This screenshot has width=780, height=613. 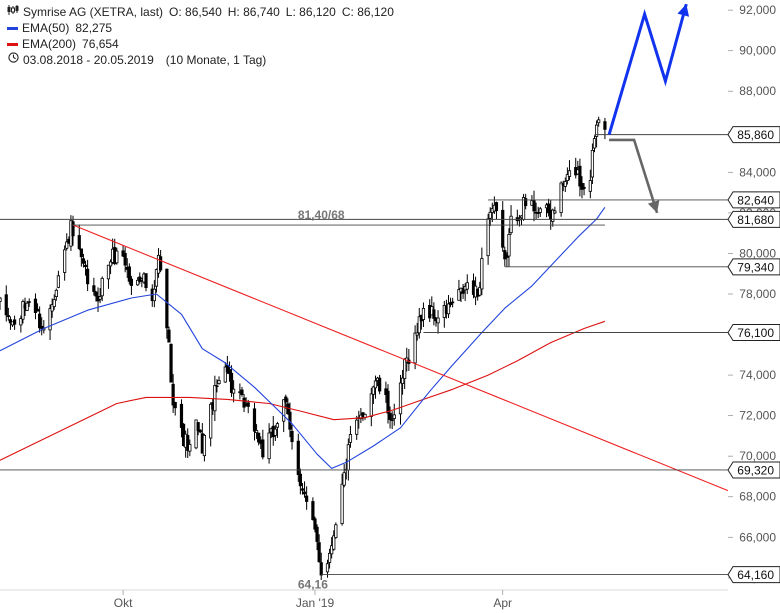 What do you see at coordinates (364, 599) in the screenshot?
I see `time-axis: Okt Jan '19 Apr` at bounding box center [364, 599].